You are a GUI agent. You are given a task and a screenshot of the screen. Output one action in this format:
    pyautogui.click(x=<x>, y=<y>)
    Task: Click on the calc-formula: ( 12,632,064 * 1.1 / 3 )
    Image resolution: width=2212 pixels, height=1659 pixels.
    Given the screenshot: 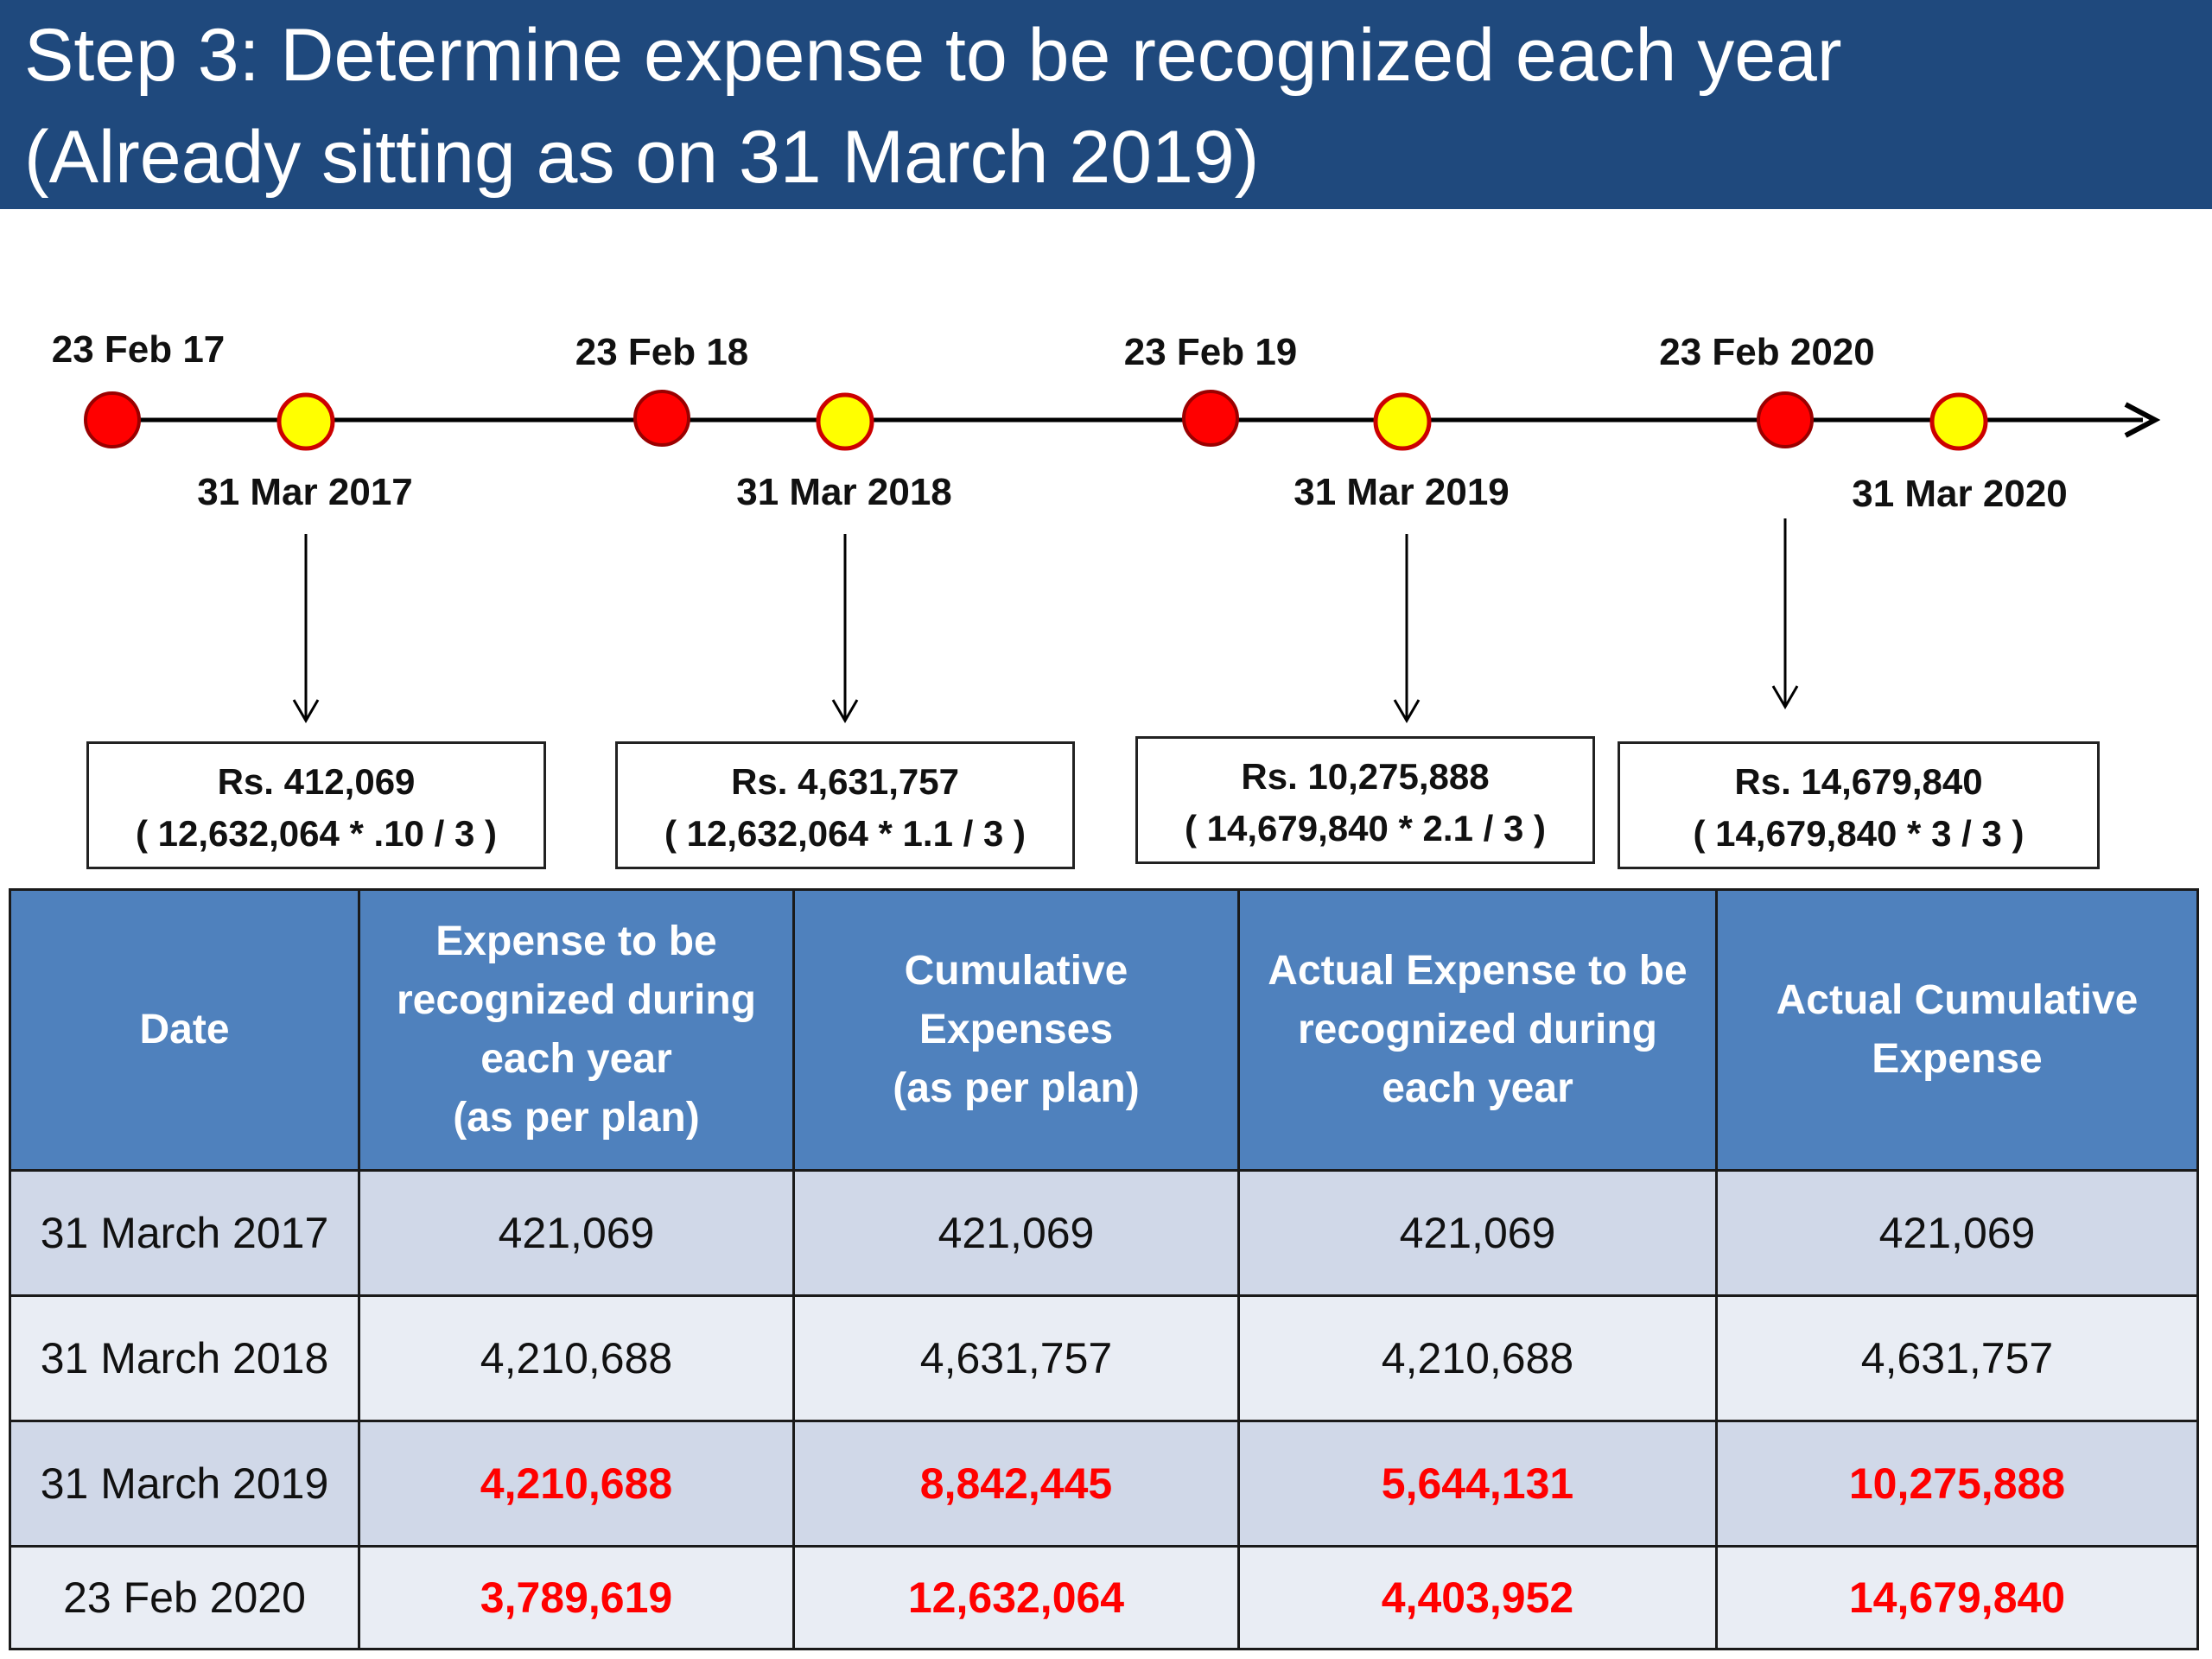 What is the action you would take?
    pyautogui.click(x=845, y=833)
    